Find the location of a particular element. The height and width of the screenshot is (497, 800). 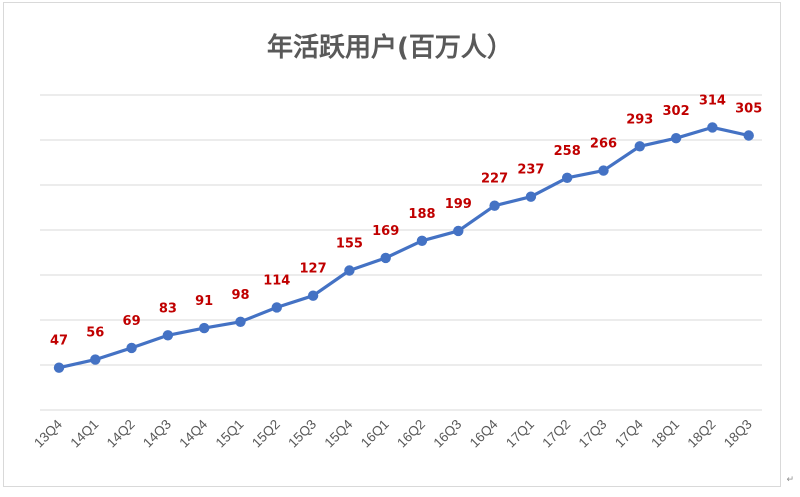

data-label: 91 is located at coordinates (204, 301).